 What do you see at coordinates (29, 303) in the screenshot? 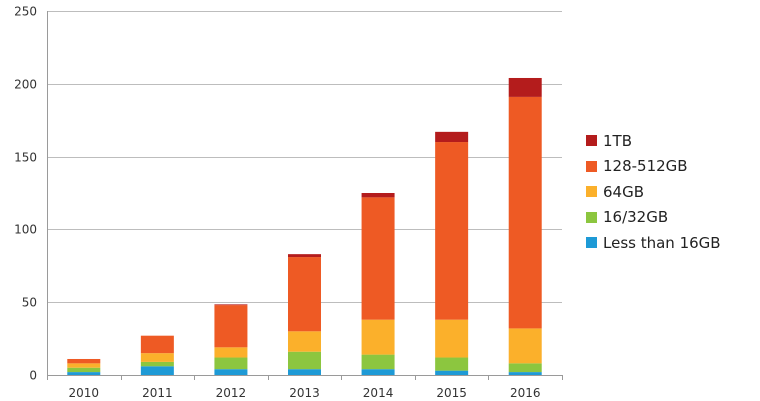
I see `y-tick-label: 50` at bounding box center [29, 303].